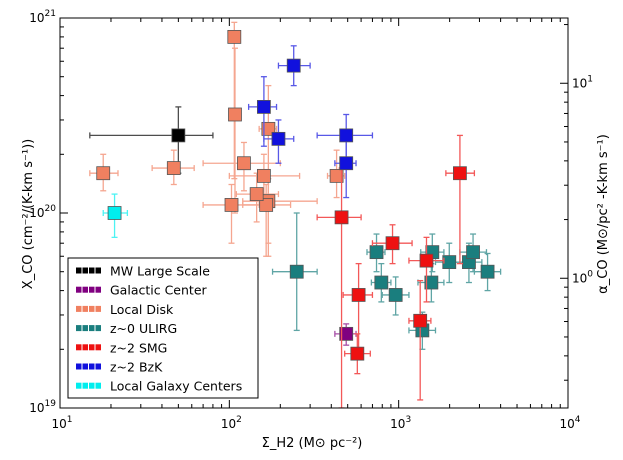  Describe the element at coordinates (142, 309) in the screenshot. I see `legend-label: Local Disk` at that location.